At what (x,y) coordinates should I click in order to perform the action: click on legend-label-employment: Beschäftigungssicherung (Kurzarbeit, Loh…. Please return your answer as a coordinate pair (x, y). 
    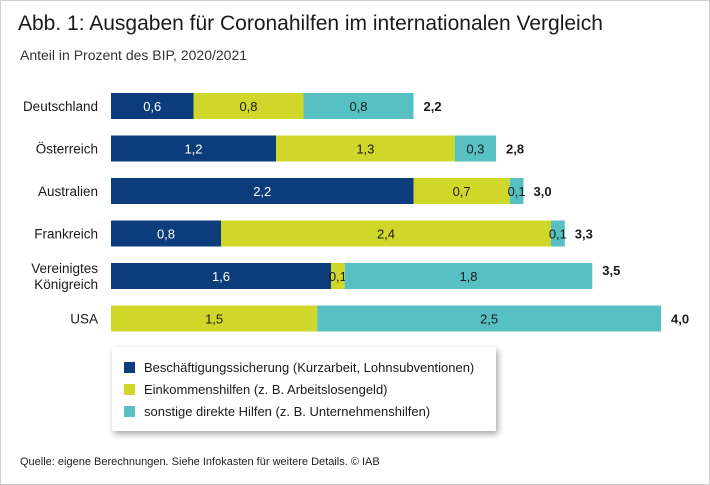
    Looking at the image, I should click on (309, 367).